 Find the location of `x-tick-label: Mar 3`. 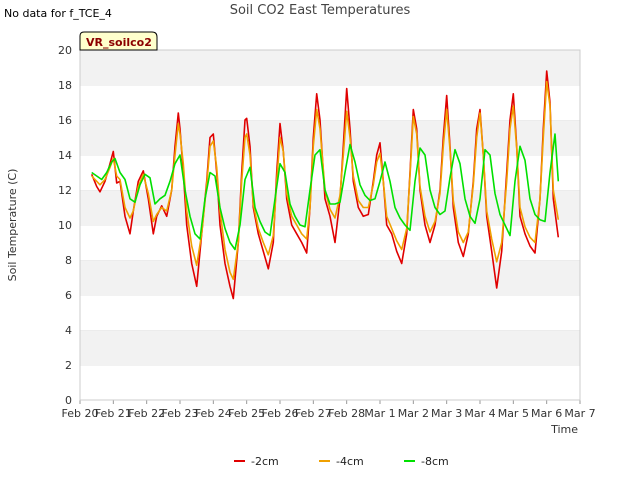

x-tick-label: Mar 3 is located at coordinates (446, 413).